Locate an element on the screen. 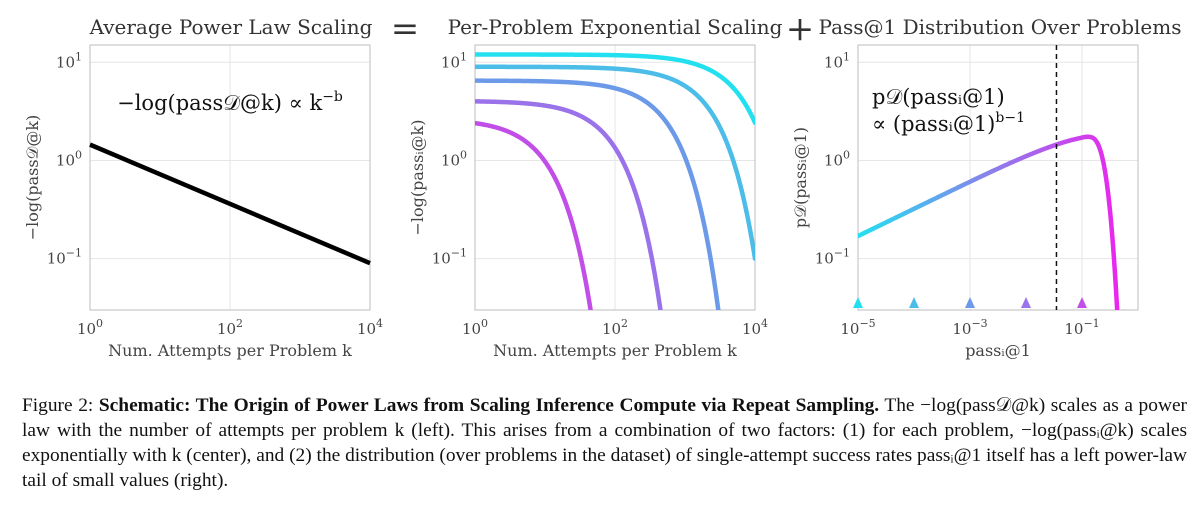  right-annotation-line2: ∝ (passᵢ@1)b−1 is located at coordinates (948, 123).